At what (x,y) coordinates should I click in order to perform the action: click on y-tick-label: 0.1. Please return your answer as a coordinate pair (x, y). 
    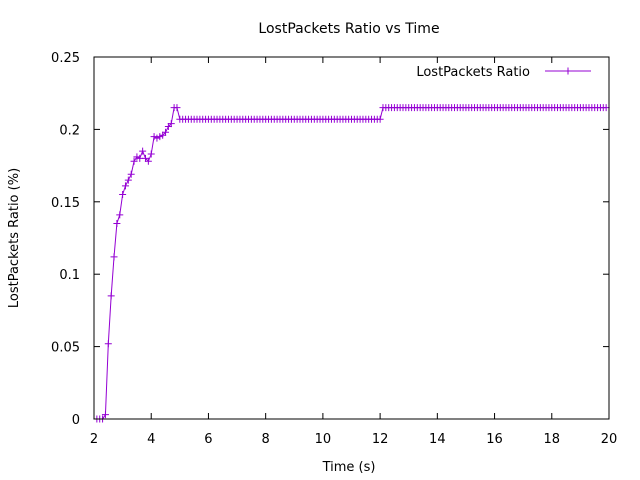
    Looking at the image, I should click on (69, 275).